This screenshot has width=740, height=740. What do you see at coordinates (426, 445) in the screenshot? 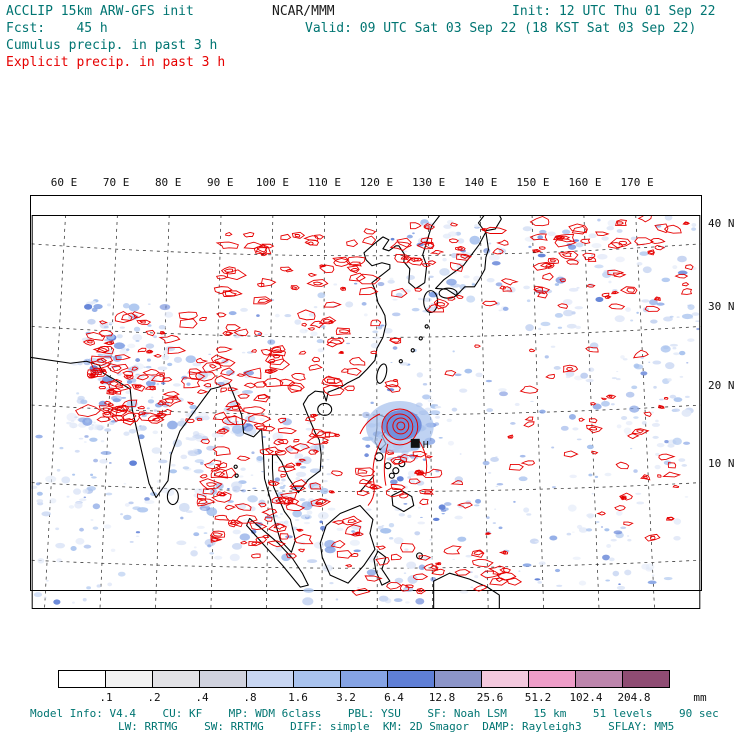
I see `storm-label: H` at bounding box center [426, 445].